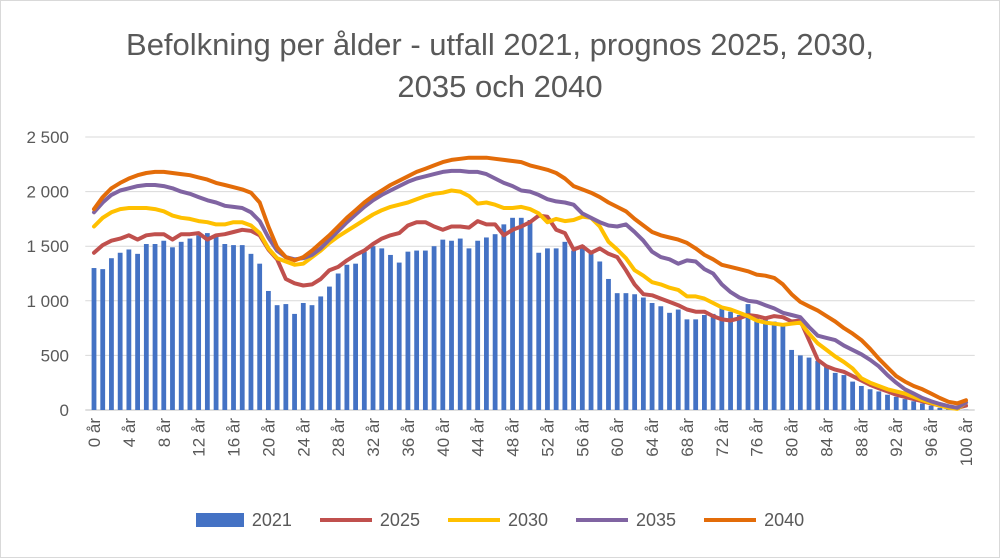 This screenshot has height=558, width=1000. What do you see at coordinates (399, 519) in the screenshot?
I see `legend-label: 2025` at bounding box center [399, 519].